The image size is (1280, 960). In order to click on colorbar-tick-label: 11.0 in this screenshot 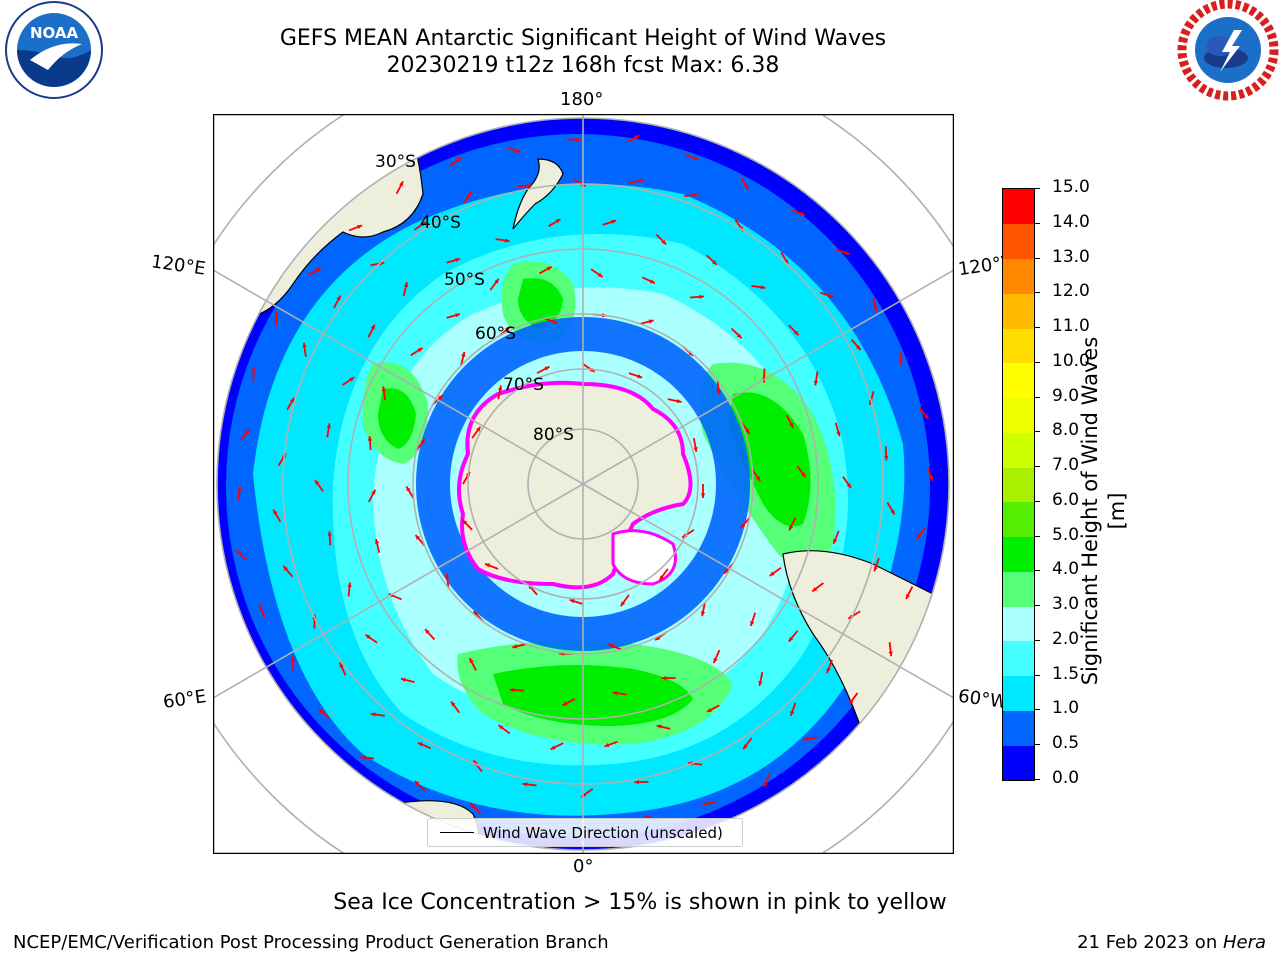, I will do `click(1071, 326)`.